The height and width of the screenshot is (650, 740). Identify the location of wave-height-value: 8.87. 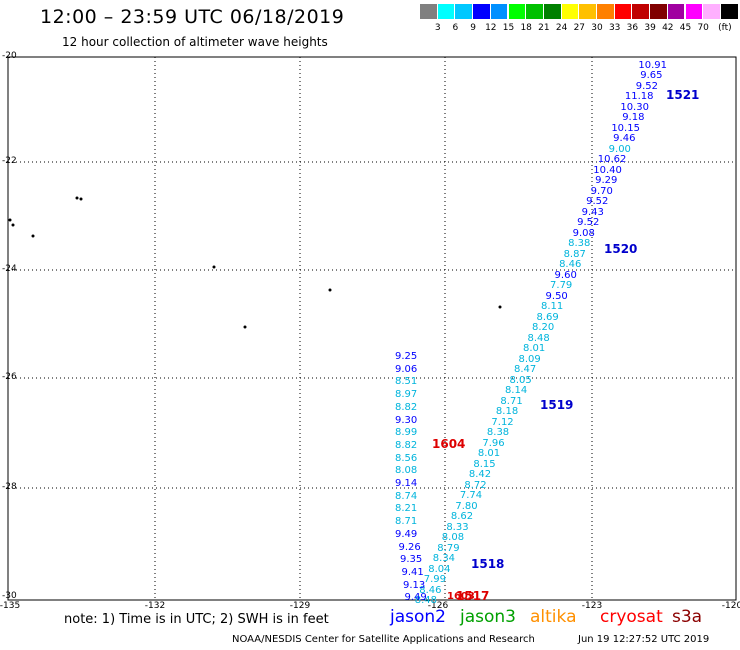
(574, 254).